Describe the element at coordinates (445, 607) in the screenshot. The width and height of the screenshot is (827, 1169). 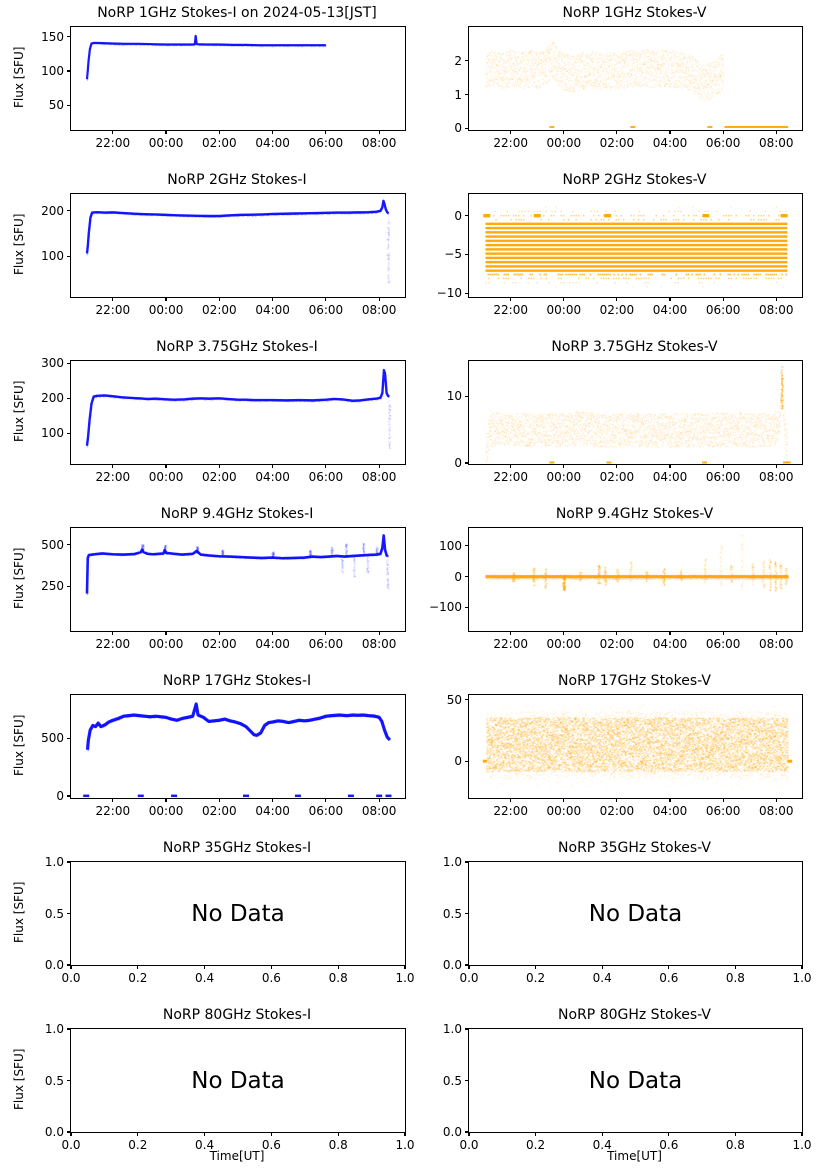
I see `y-tick-label: −100` at that location.